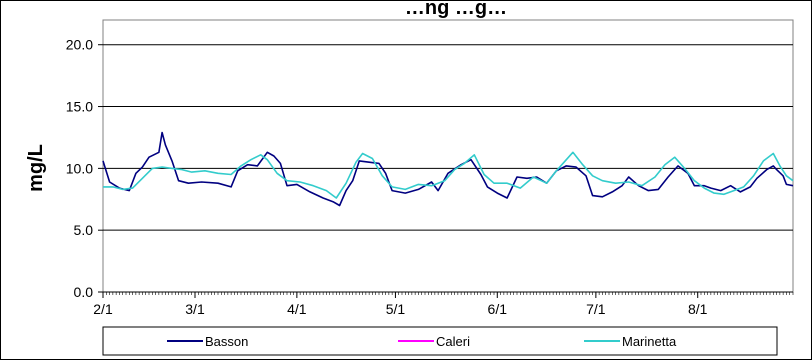 The height and width of the screenshot is (360, 812). Describe the element at coordinates (84, 230) in the screenshot. I see `y-tick-label: 5.0` at that location.